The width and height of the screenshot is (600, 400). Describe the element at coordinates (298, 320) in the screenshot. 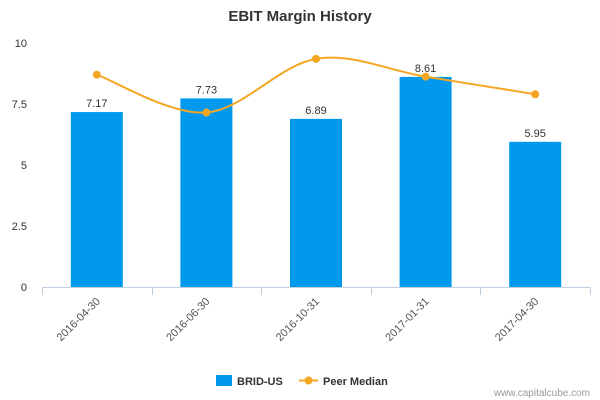

I see `x-tick-label: 2016-10-31` at that location.